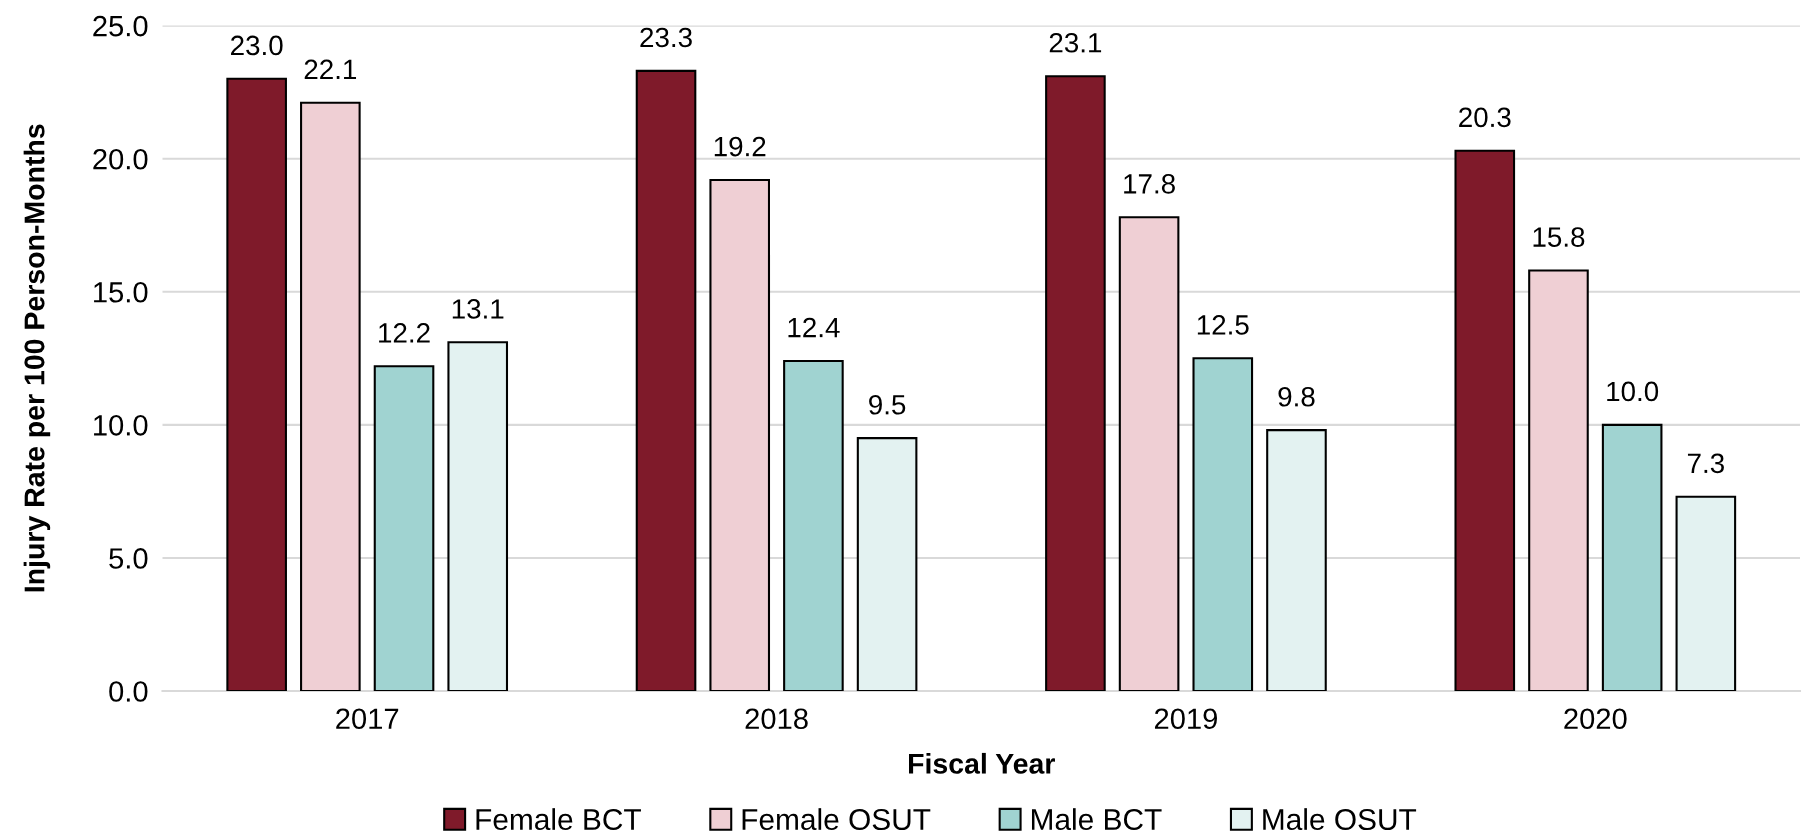 This screenshot has height=836, width=1806. I want to click on y-tick-label: 20.0, so click(120, 159).